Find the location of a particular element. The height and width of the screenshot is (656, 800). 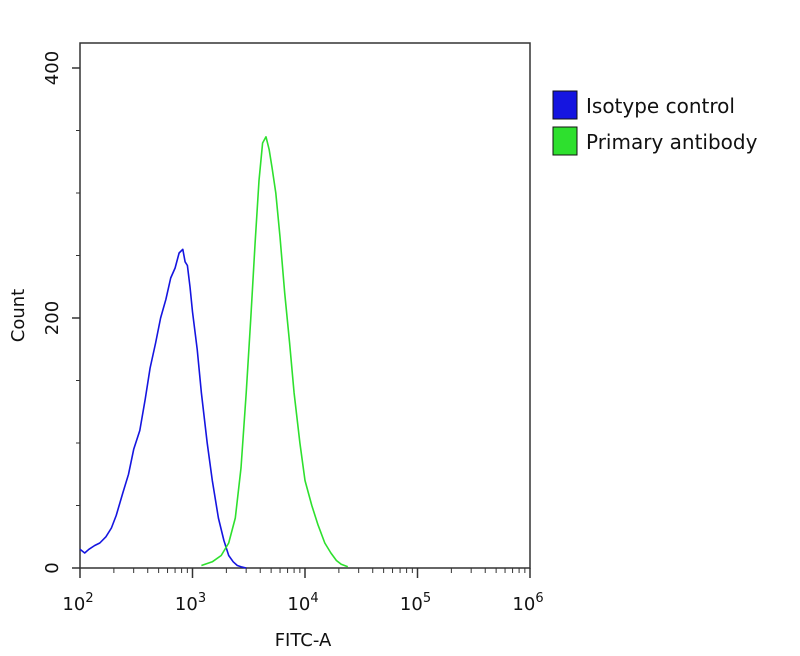

x-tick-label: 10⁶ is located at coordinates (527, 603).